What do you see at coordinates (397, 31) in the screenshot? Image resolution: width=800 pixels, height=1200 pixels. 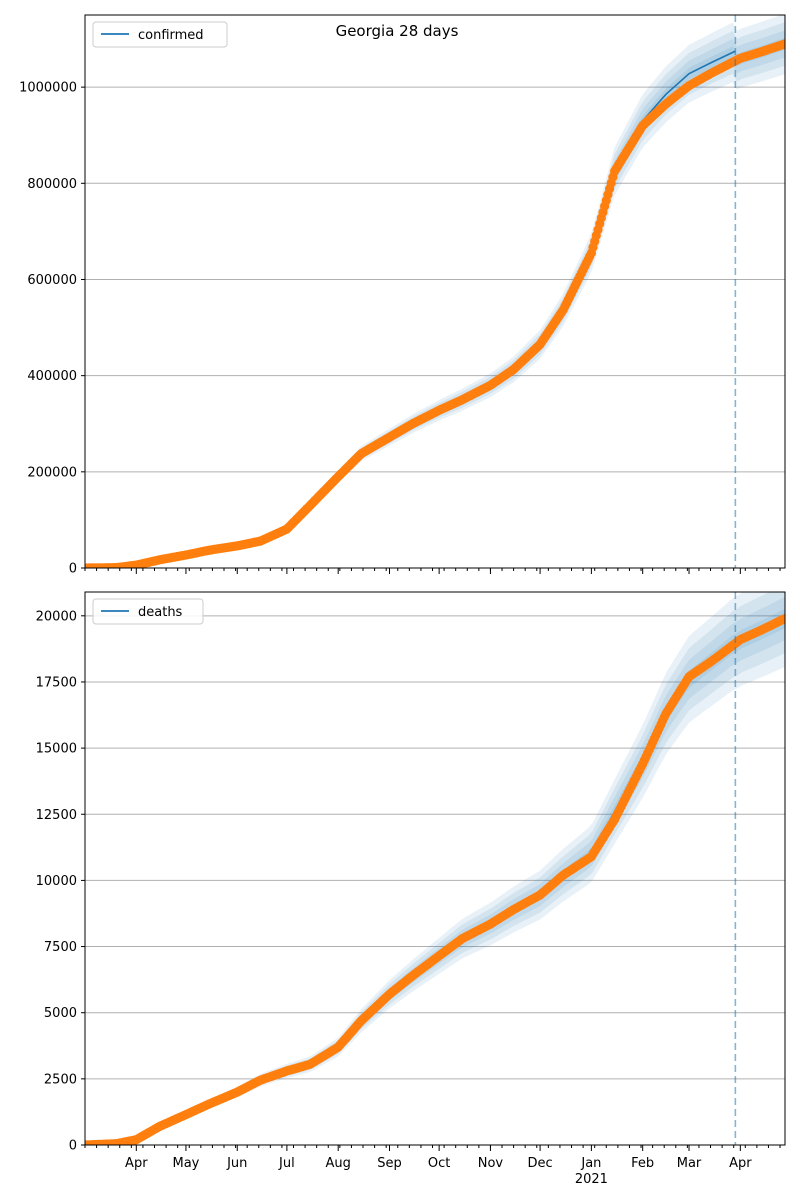 I see `figure-title: Georgia 28 days` at bounding box center [397, 31].